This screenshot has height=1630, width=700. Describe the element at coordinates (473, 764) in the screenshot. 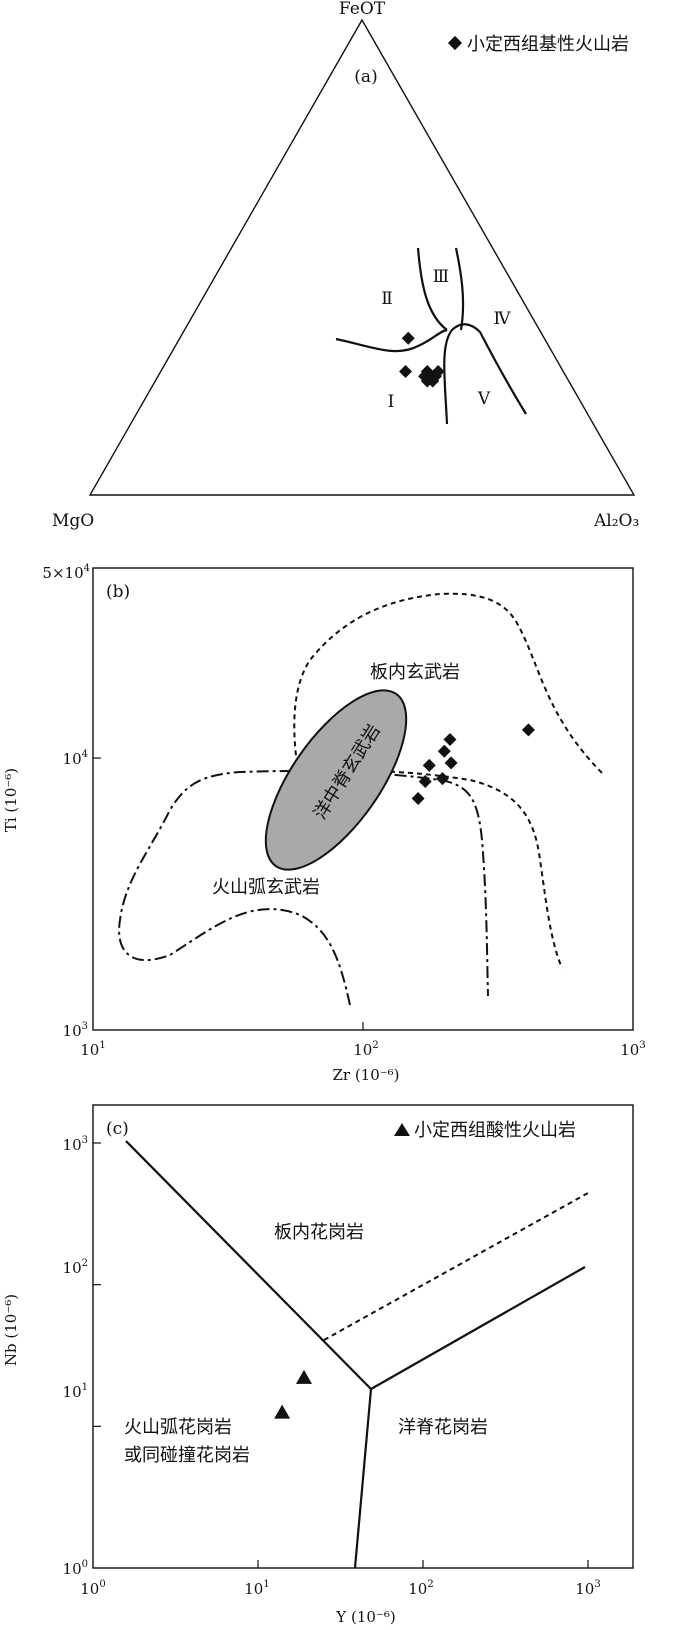

I see `data-points-b` at that location.